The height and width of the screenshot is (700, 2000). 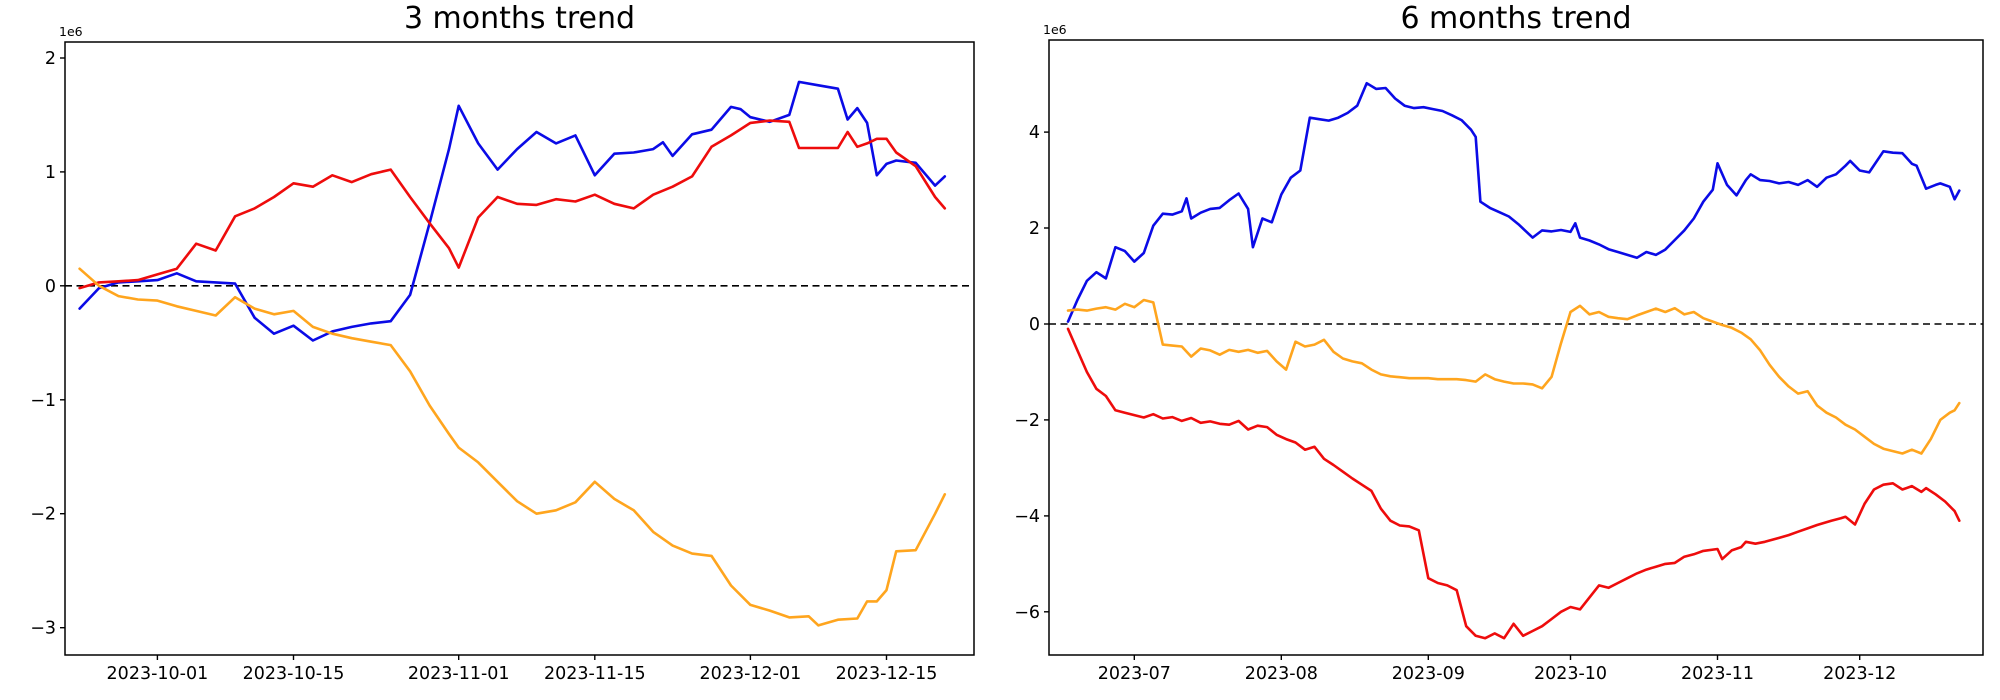 I want to click on trend-6m-x-tick-label: 2023-07, so click(x=1134, y=674).